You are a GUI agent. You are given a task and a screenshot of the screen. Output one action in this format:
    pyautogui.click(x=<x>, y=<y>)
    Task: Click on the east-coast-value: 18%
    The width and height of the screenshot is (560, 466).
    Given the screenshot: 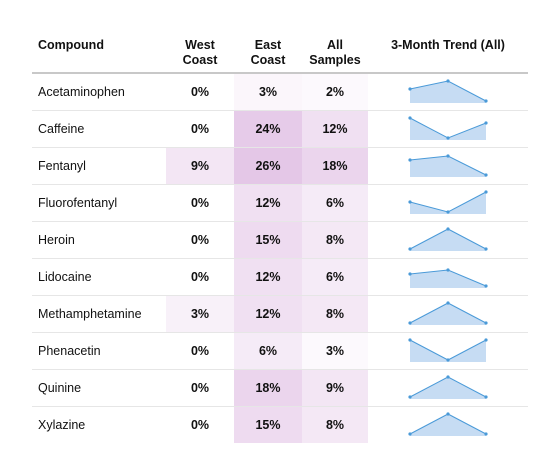 What is the action you would take?
    pyautogui.click(x=268, y=388)
    